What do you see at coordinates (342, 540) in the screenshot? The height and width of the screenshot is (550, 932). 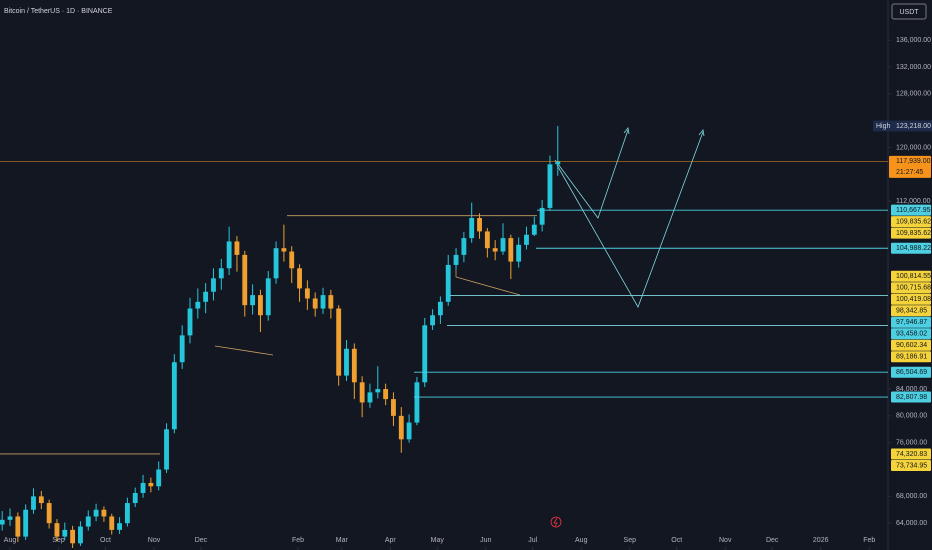 I see `x-tick-label: Mar` at bounding box center [342, 540].